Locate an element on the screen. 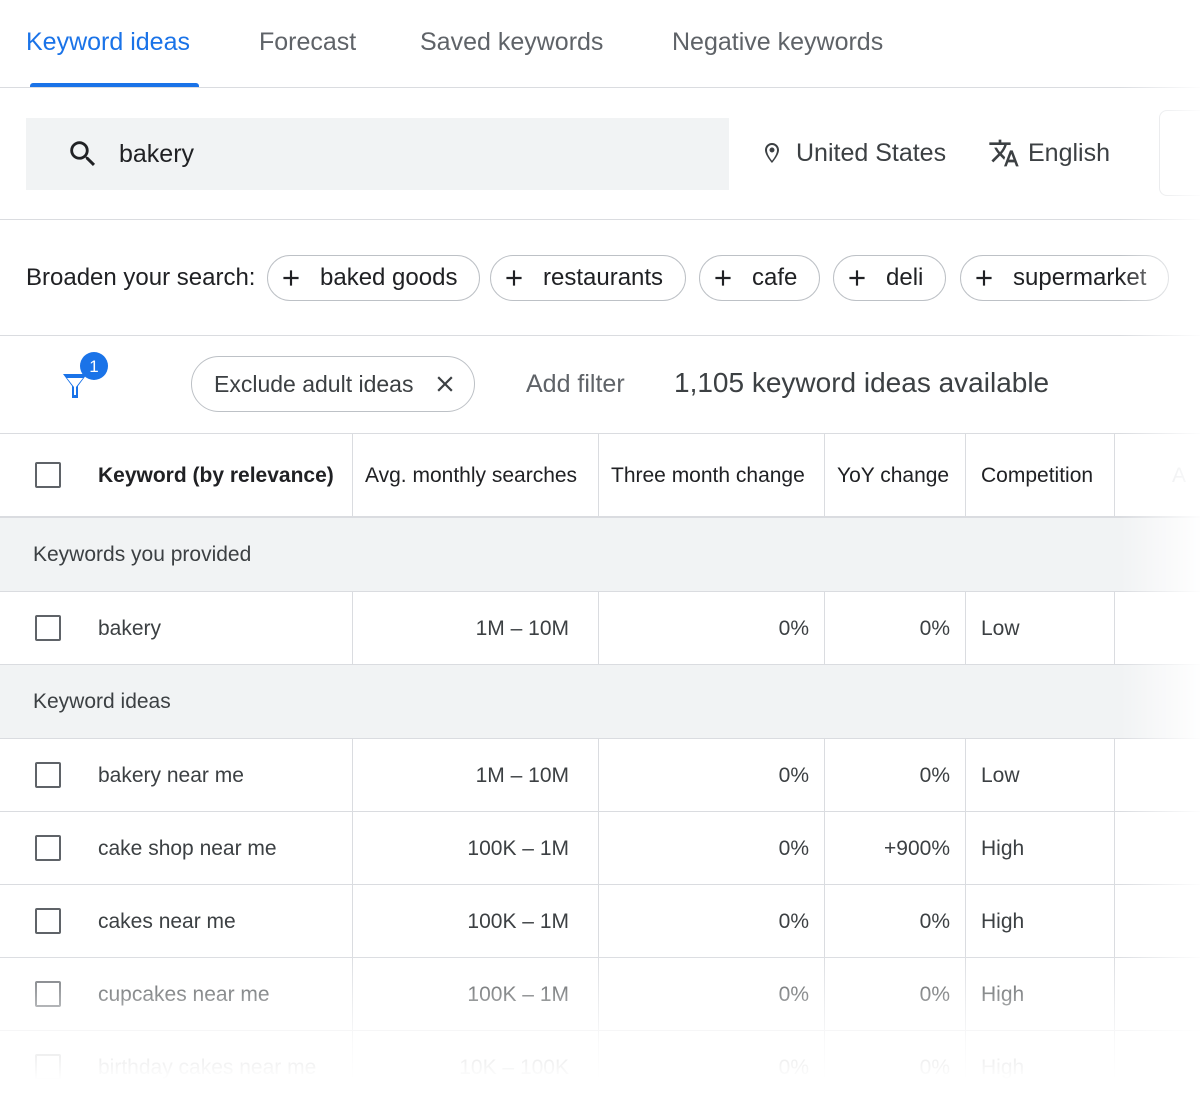 Image resolution: width=1200 pixels, height=1103 pixels. tab-negative-keywords: Negative keywords is located at coordinates (778, 42).